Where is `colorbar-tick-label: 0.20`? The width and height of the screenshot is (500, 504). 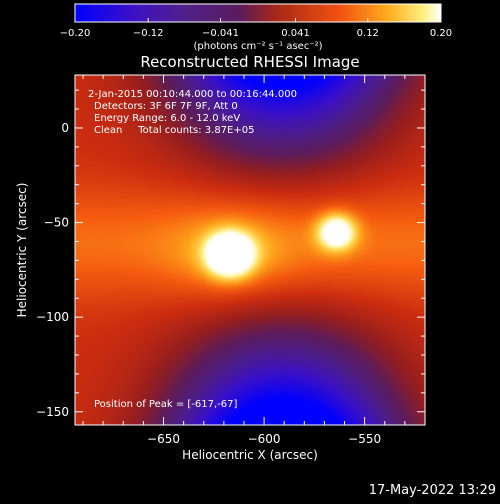
colorbar-tick-label: 0.20 is located at coordinates (441, 33).